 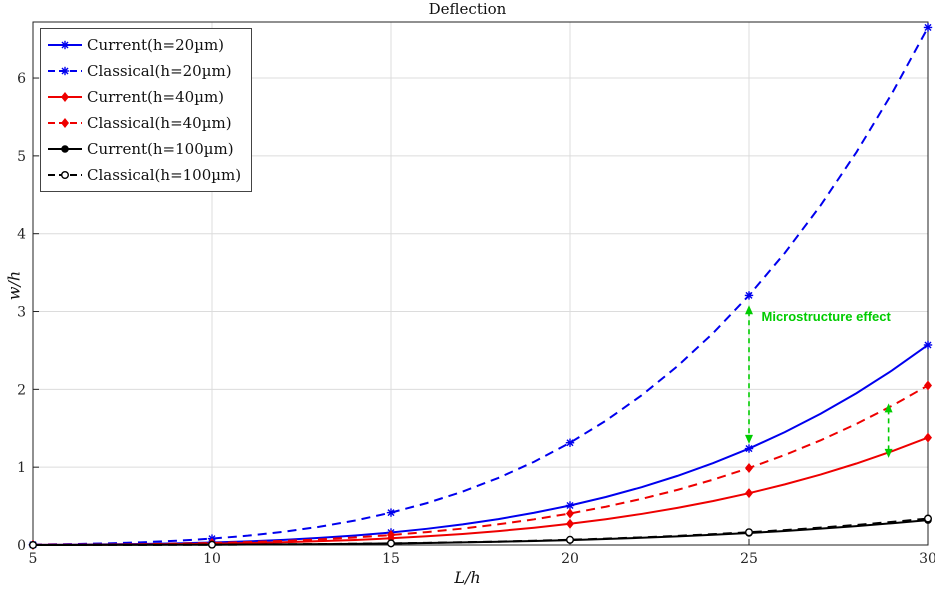 I want to click on legend-item: Current(h=20µm), so click(x=144, y=45).